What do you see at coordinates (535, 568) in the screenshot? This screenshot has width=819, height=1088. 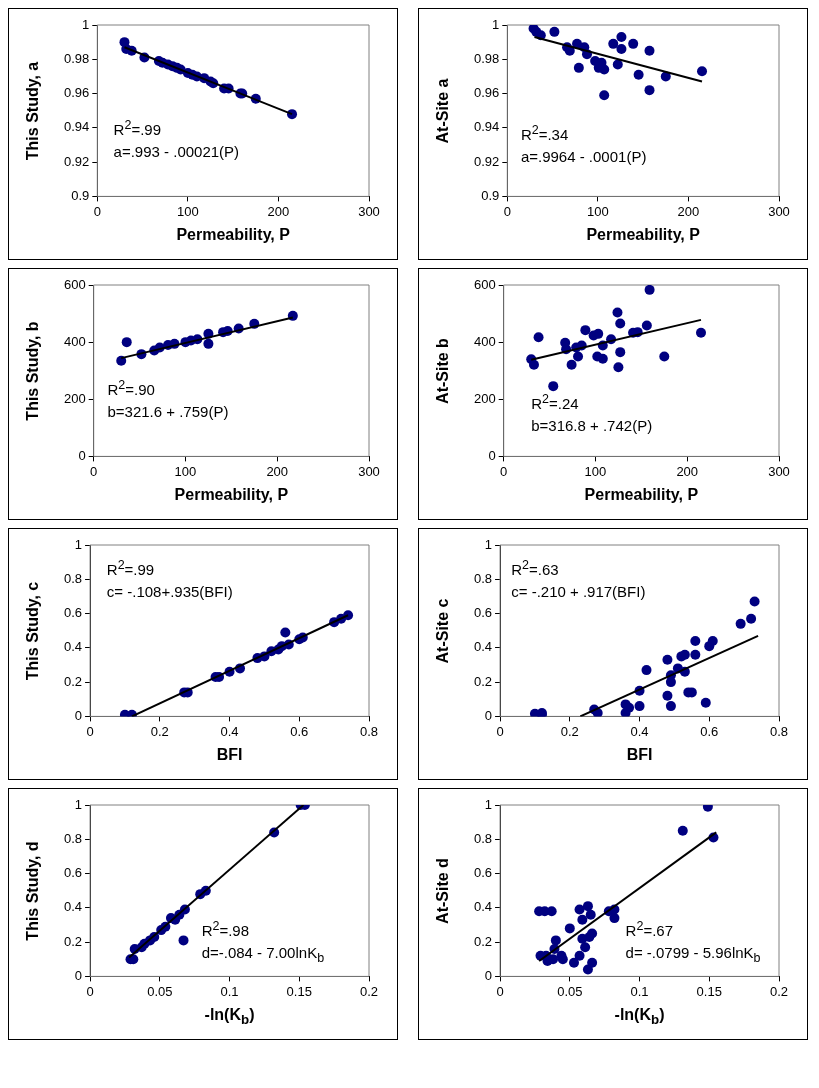 I see `annotation: R$^{2}$=.63` at bounding box center [535, 568].